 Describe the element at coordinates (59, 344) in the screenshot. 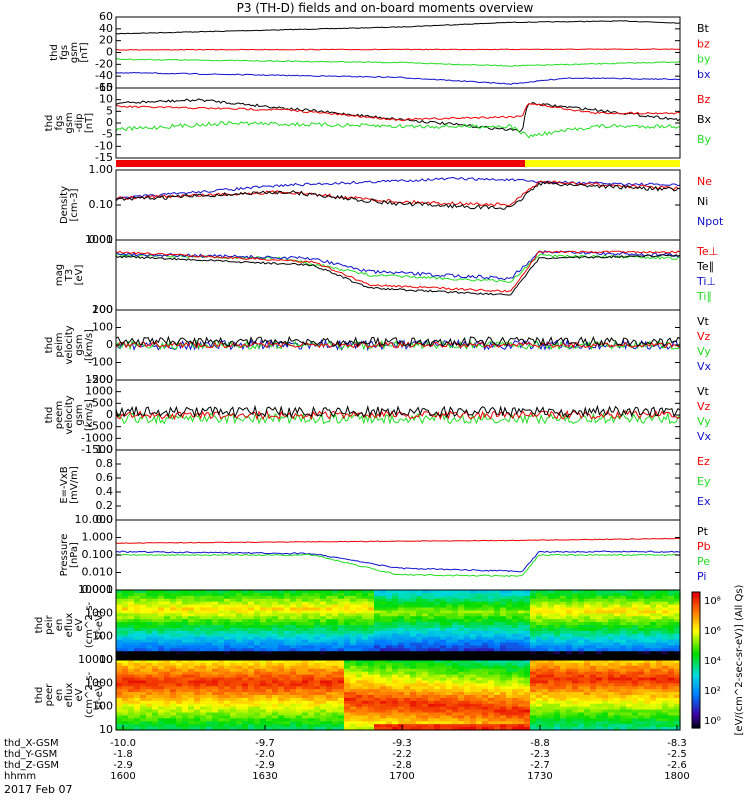

I see `y-axis-label: peim` at that location.